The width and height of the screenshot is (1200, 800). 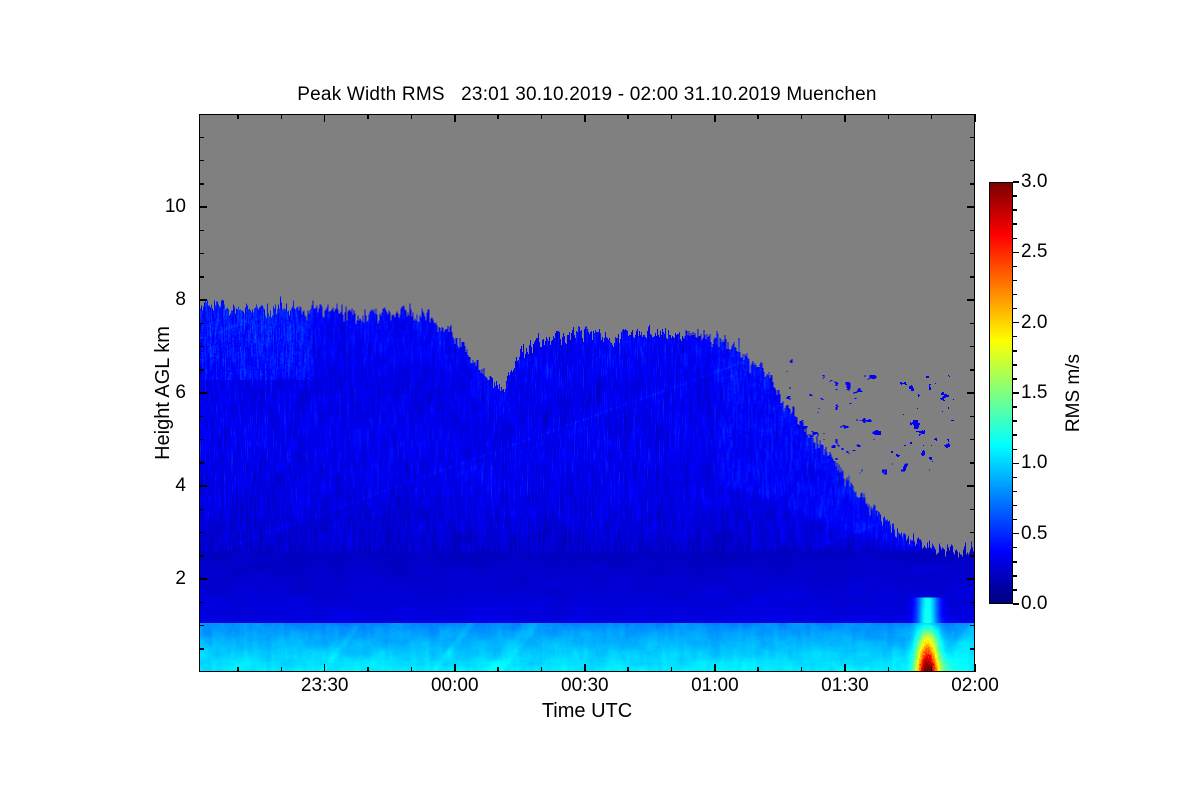 What do you see at coordinates (175, 206) in the screenshot?
I see `y-axis-tick-label: 10` at bounding box center [175, 206].